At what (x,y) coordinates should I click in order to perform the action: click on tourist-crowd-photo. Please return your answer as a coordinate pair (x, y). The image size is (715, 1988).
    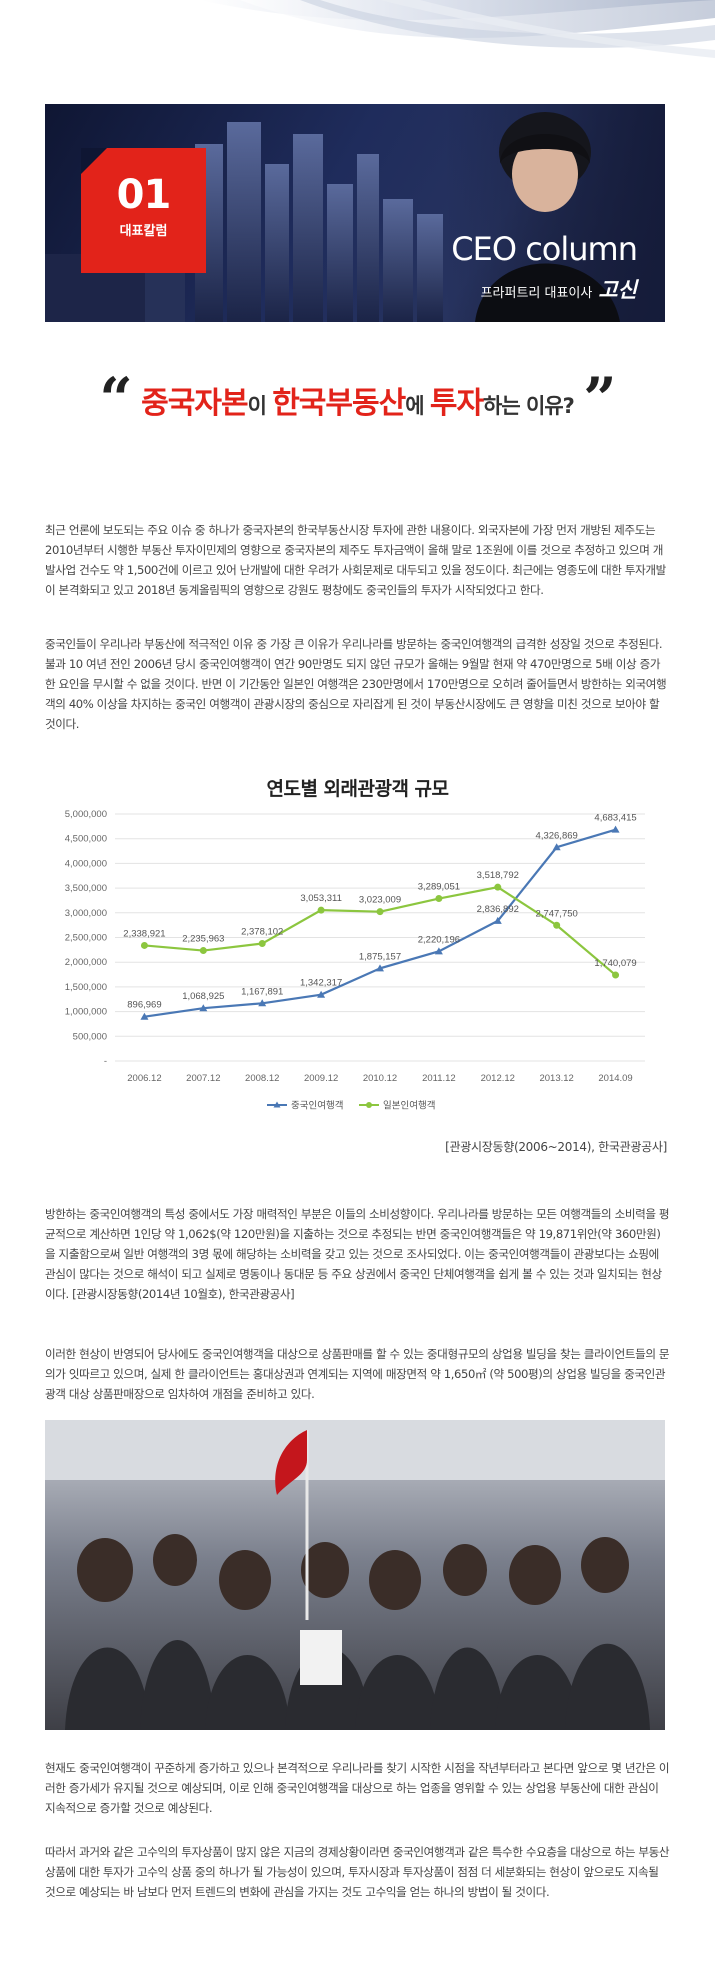
    Looking at the image, I should click on (355, 1575).